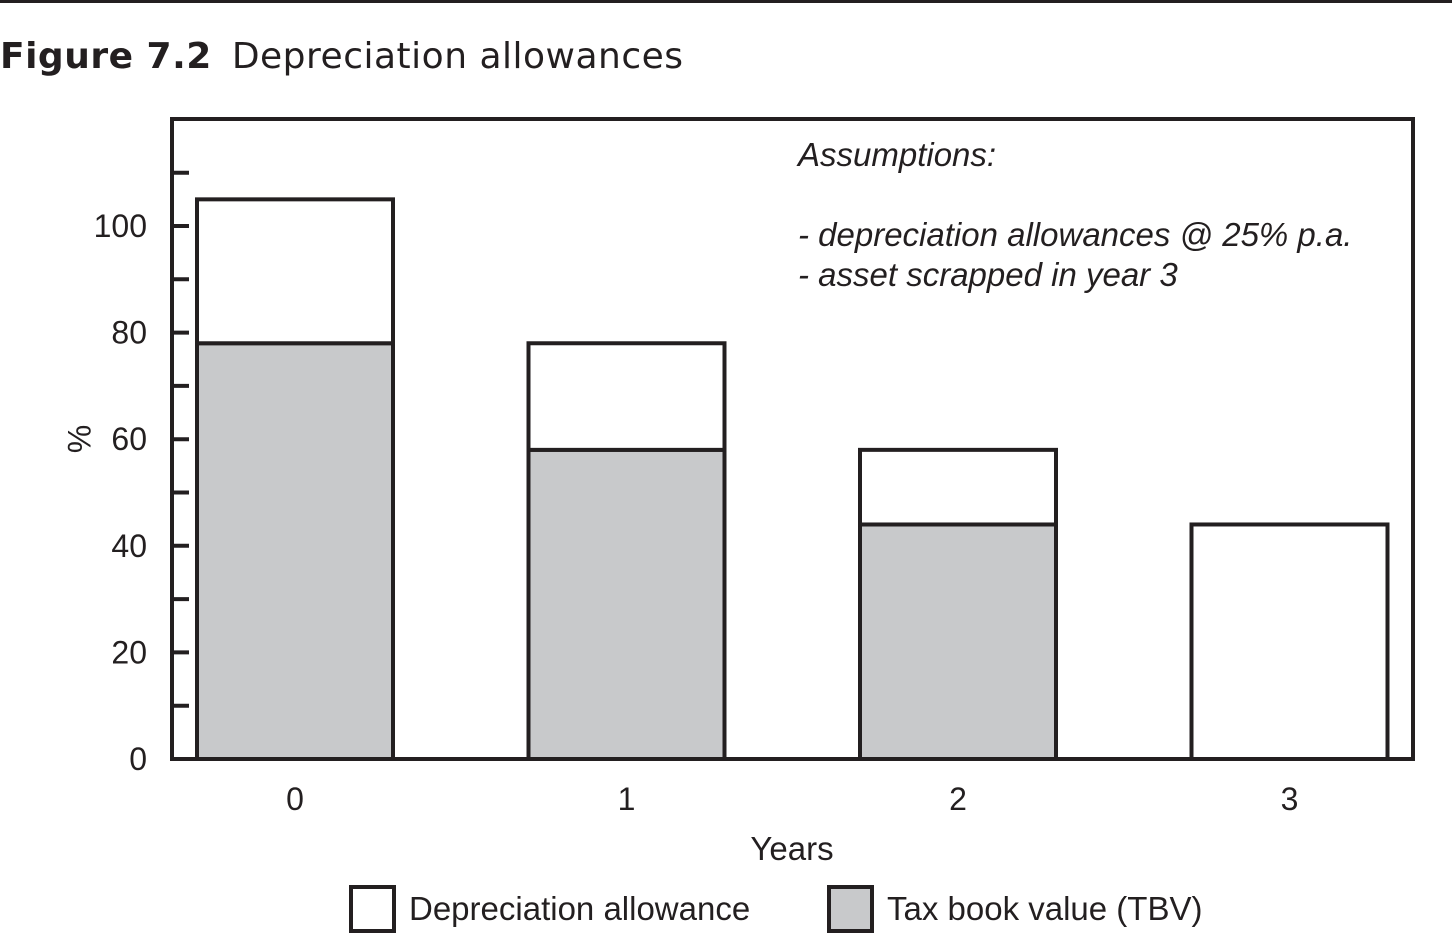  Describe the element at coordinates (457, 56) in the screenshot. I see `figure-title: Depreciation allowances` at that location.